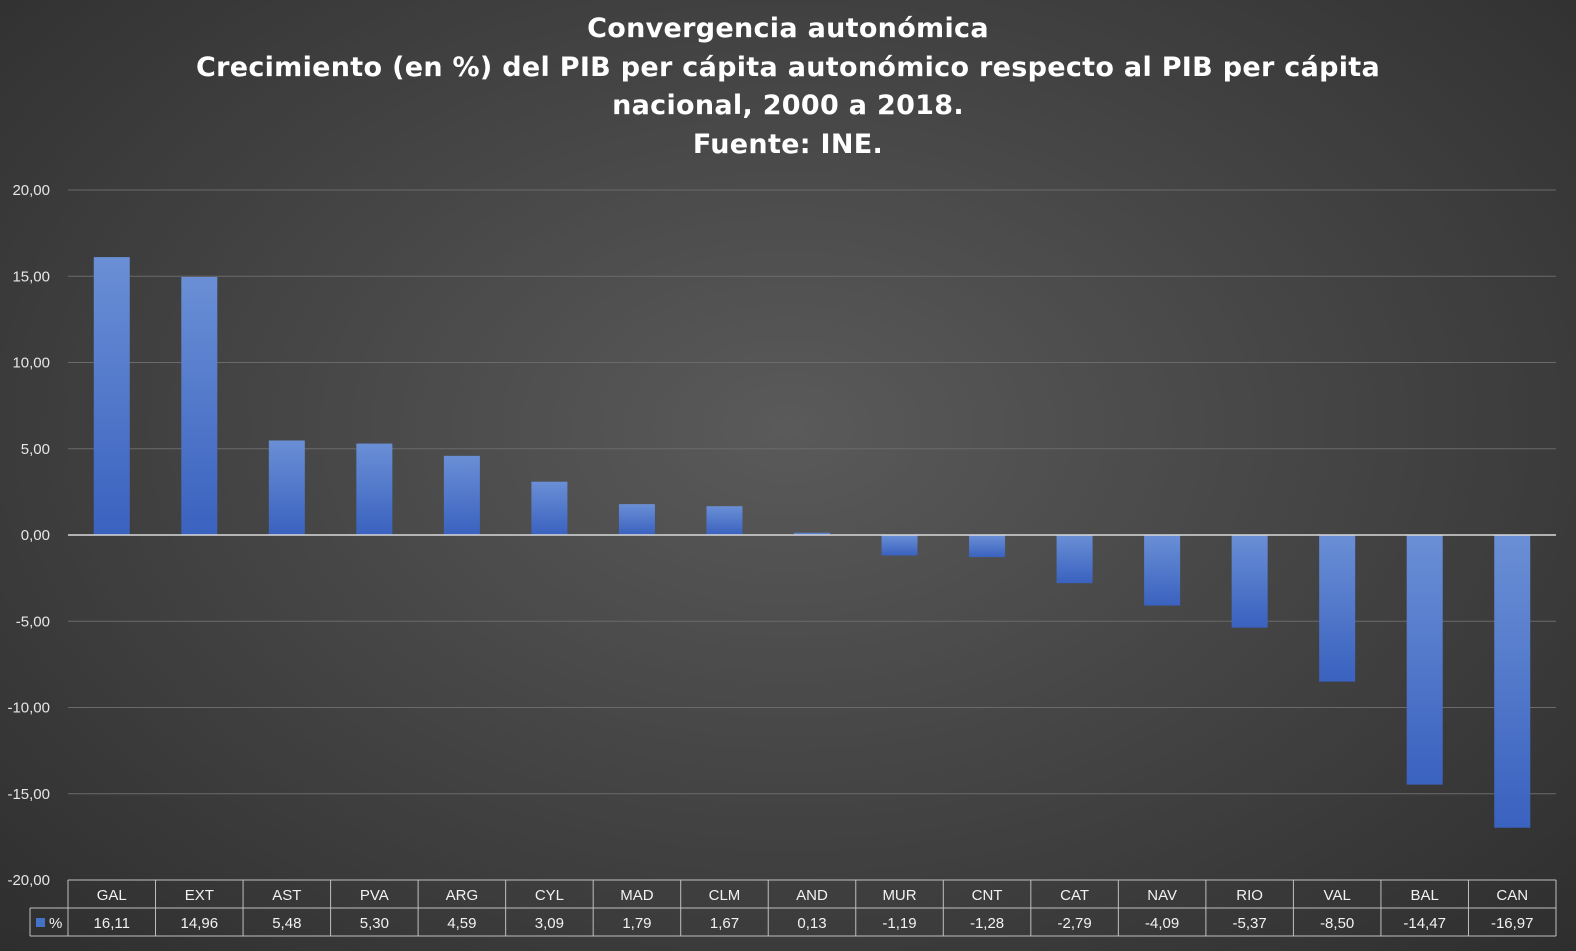 This screenshot has width=1576, height=951. What do you see at coordinates (1512, 681) in the screenshot?
I see `bar-can` at bounding box center [1512, 681].